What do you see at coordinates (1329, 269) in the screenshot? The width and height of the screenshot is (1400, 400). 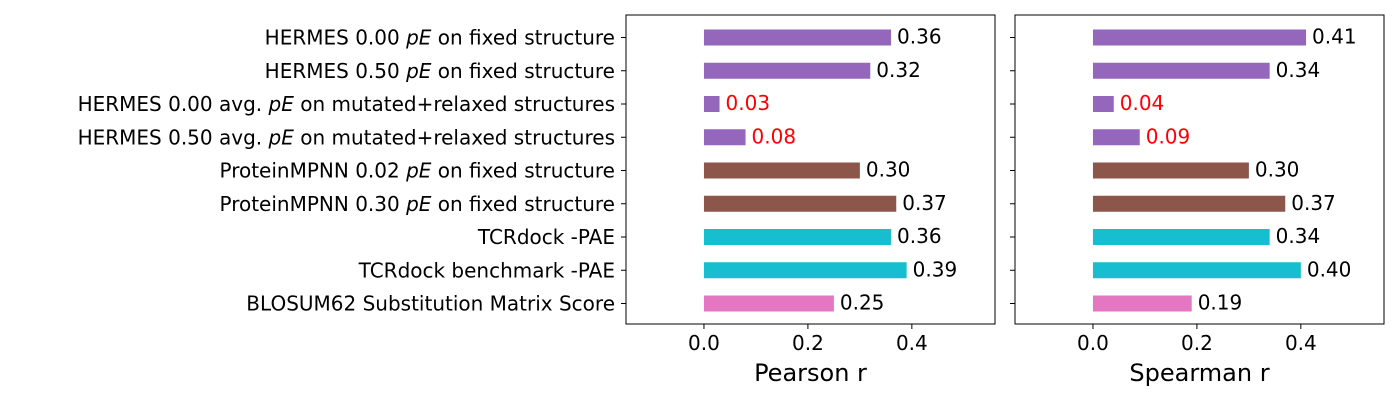 I see `value-label: 0.40` at bounding box center [1329, 269].